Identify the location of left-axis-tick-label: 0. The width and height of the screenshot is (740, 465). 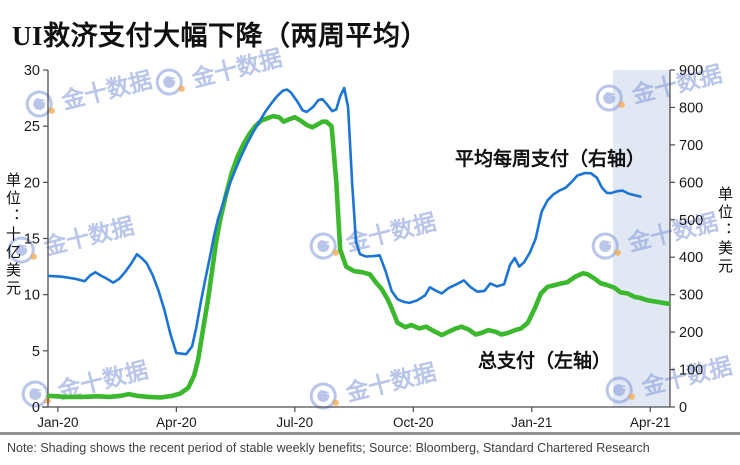
(36, 408).